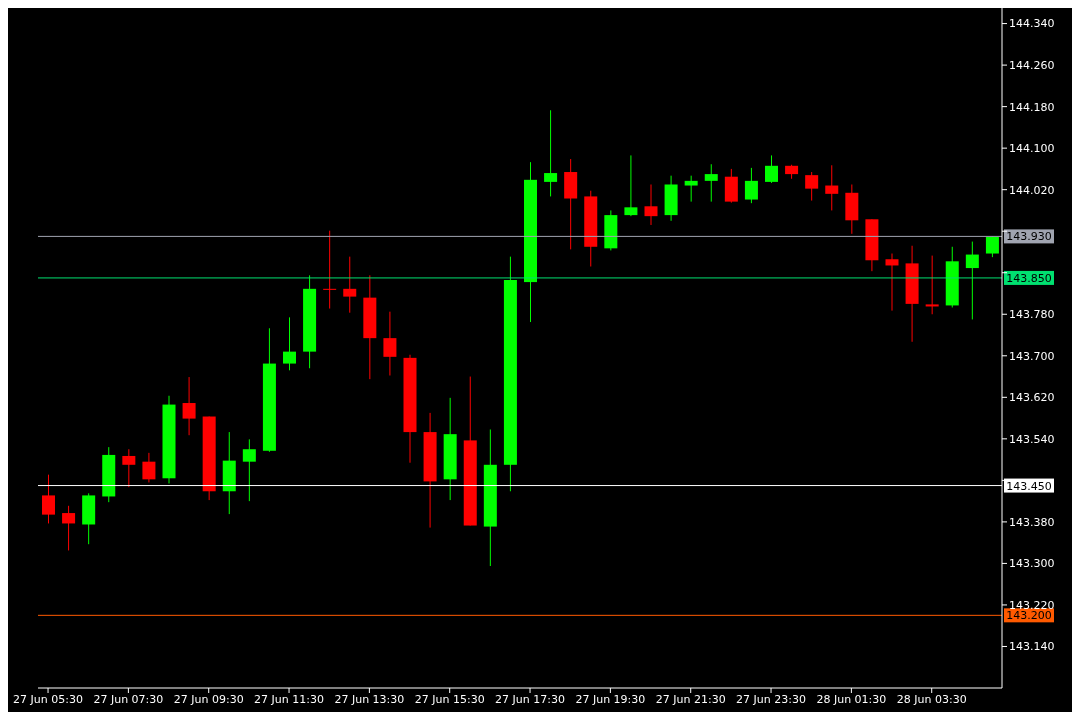 This screenshot has width=1080, height=720. What do you see at coordinates (1029, 237) in the screenshot?
I see `ref-line-label: 143.930` at bounding box center [1029, 237].